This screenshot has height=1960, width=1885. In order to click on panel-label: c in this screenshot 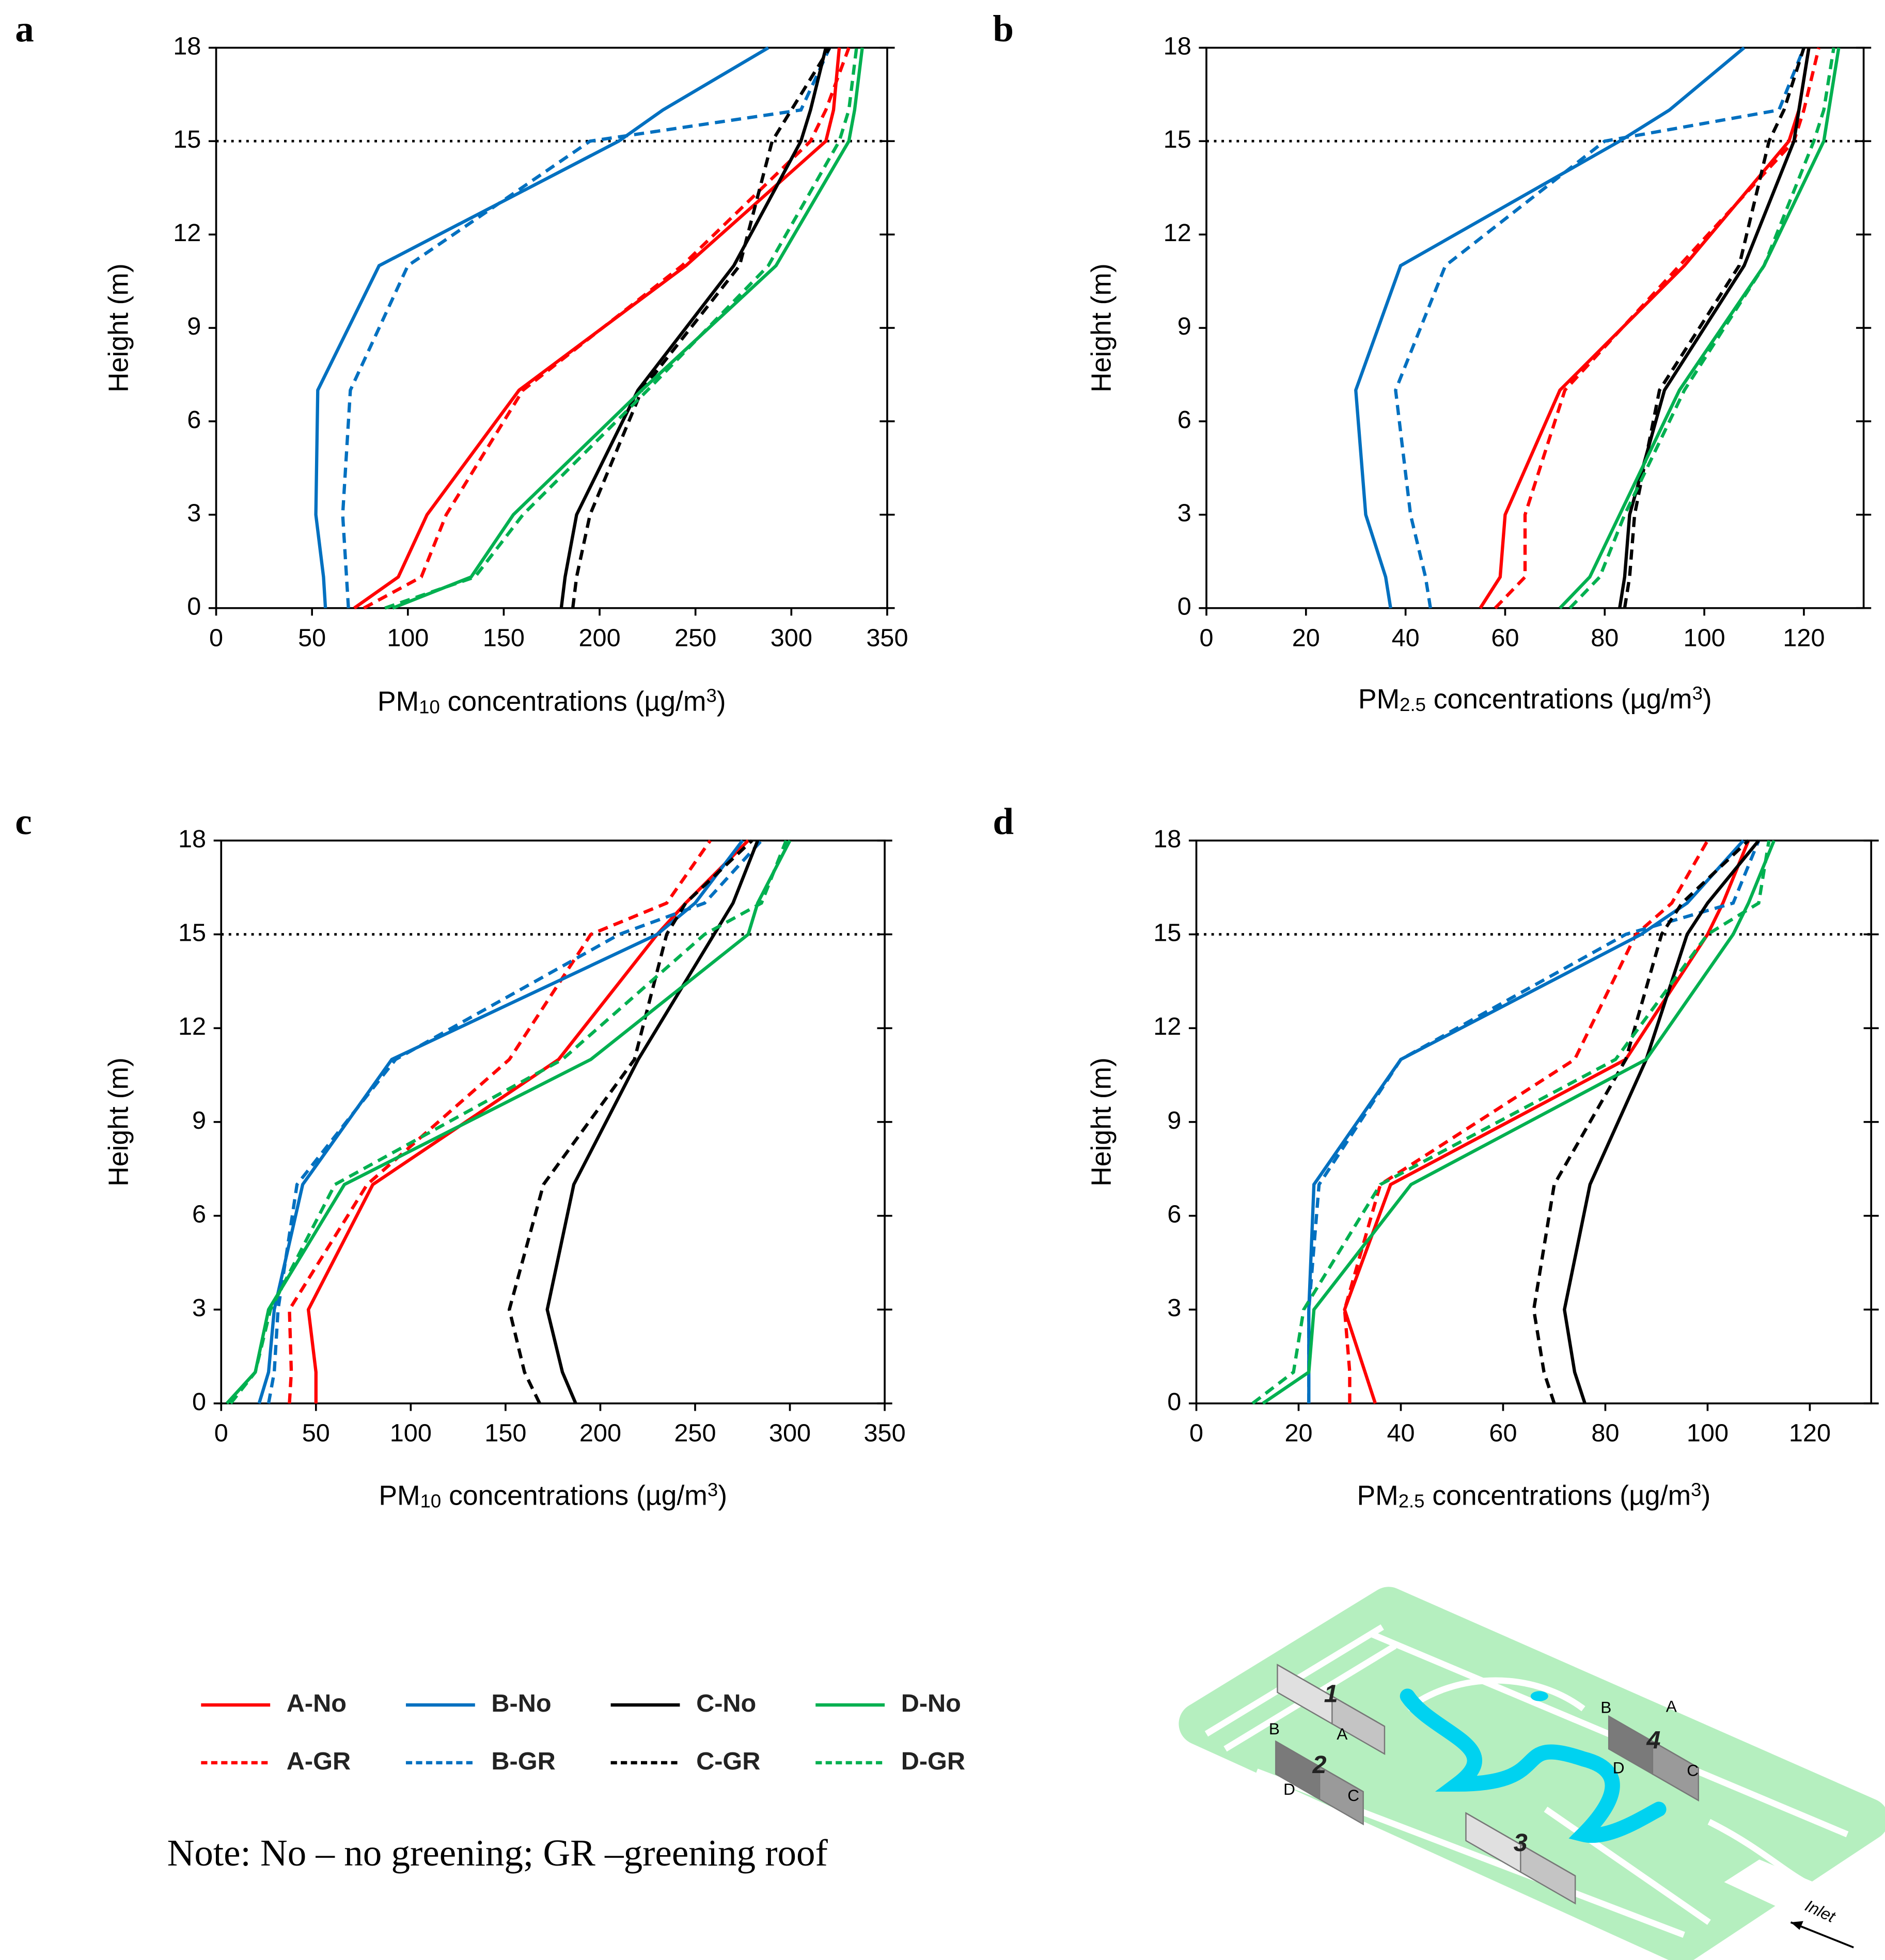, I will do `click(24, 821)`.